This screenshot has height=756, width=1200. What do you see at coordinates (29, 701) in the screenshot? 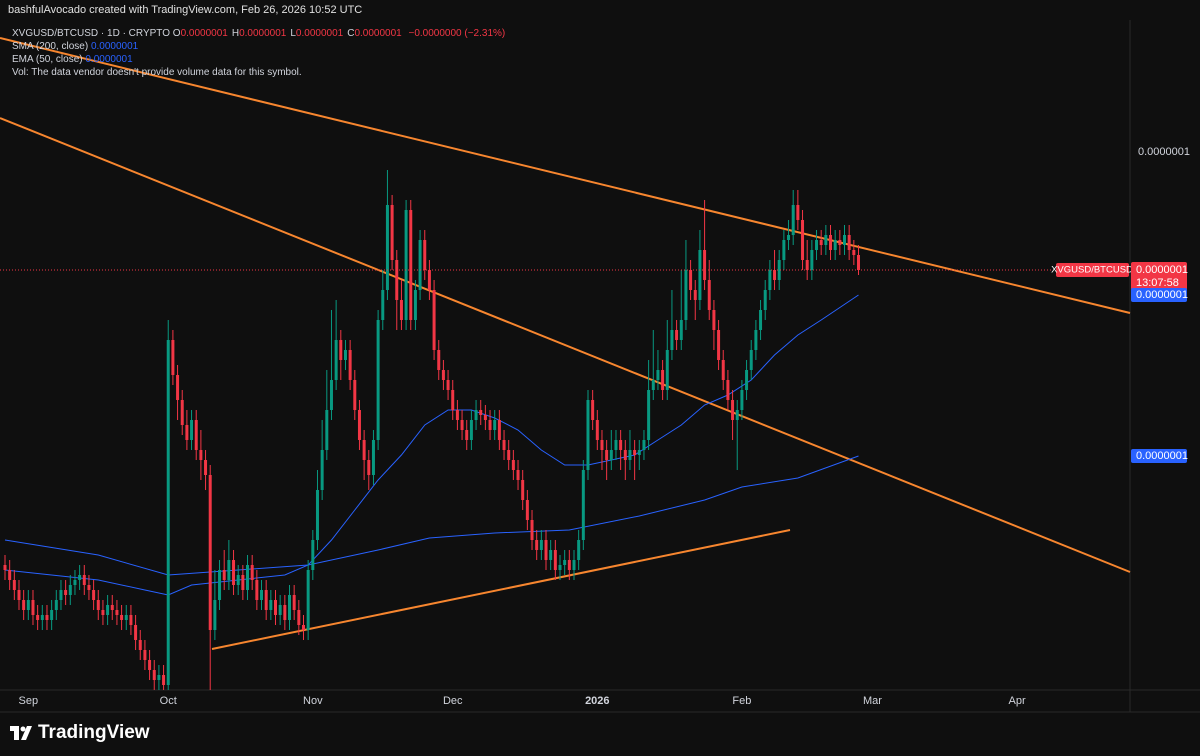
I see `x-tick-label: Sep` at bounding box center [29, 701].